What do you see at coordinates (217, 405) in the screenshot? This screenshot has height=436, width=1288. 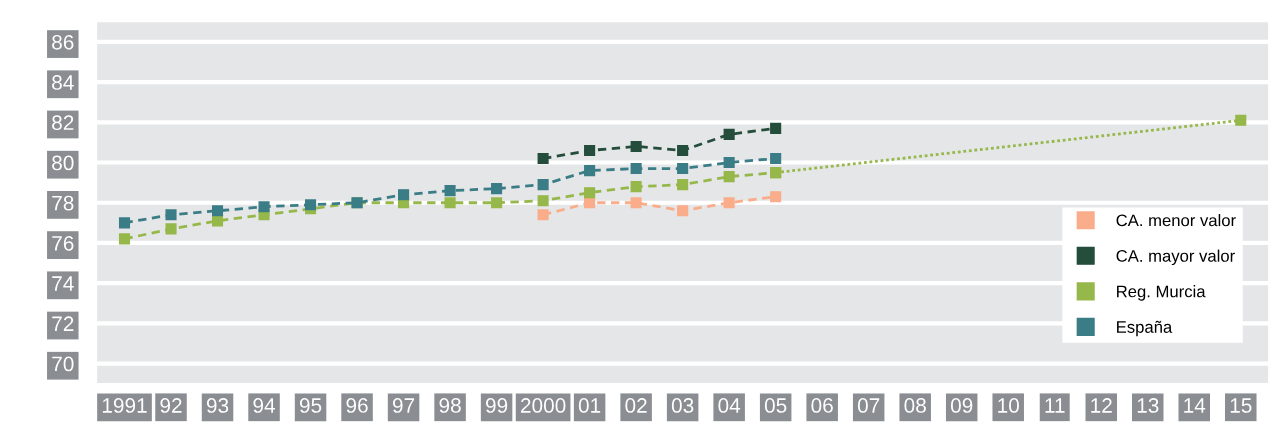 I see `x-tick-label: 93` at bounding box center [217, 405].